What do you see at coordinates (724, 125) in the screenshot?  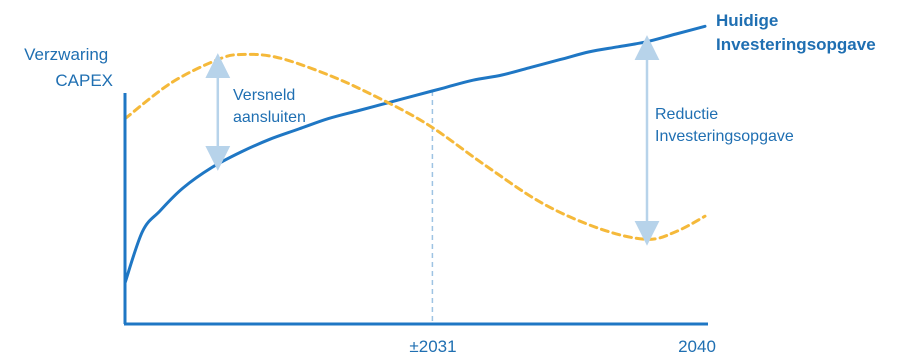 I see `annotation-reductie-investeringsopgave: Reductie Investeringsopgave` at bounding box center [724, 125].